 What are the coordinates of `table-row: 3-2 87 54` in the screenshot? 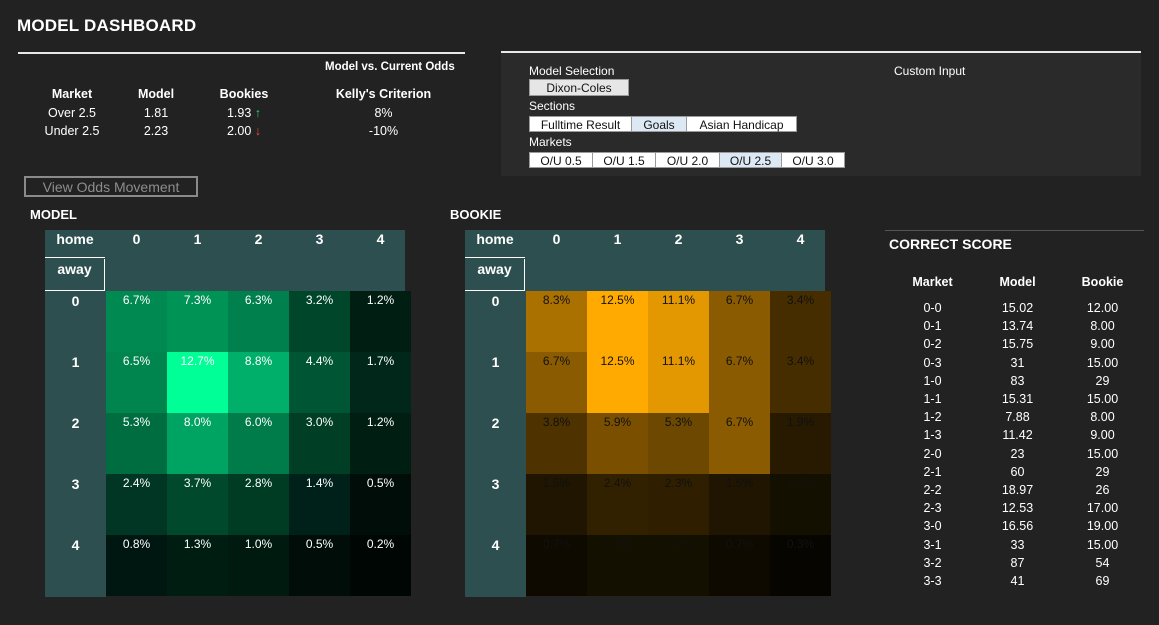 It's located at (1017, 563).